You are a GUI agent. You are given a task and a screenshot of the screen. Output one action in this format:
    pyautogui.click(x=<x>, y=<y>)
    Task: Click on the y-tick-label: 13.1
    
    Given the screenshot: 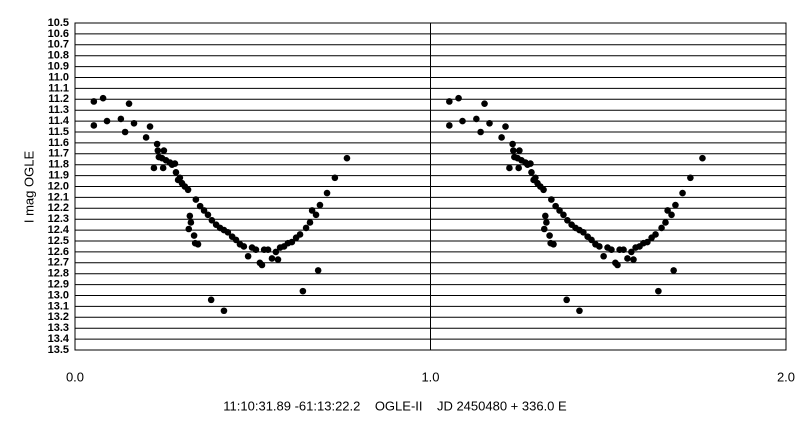 What is the action you would take?
    pyautogui.click(x=58, y=306)
    